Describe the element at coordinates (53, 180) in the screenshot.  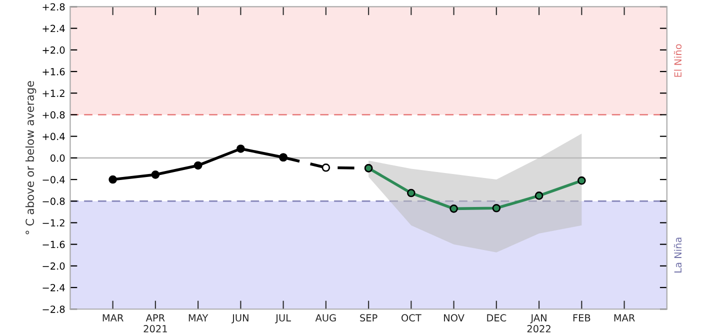
I see `y-tick-label: −0.4` at that location.